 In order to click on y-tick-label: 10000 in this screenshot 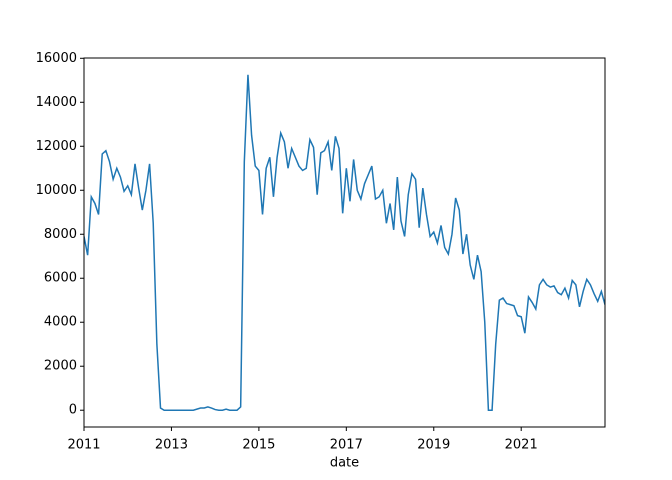, I will do `click(56, 190)`.